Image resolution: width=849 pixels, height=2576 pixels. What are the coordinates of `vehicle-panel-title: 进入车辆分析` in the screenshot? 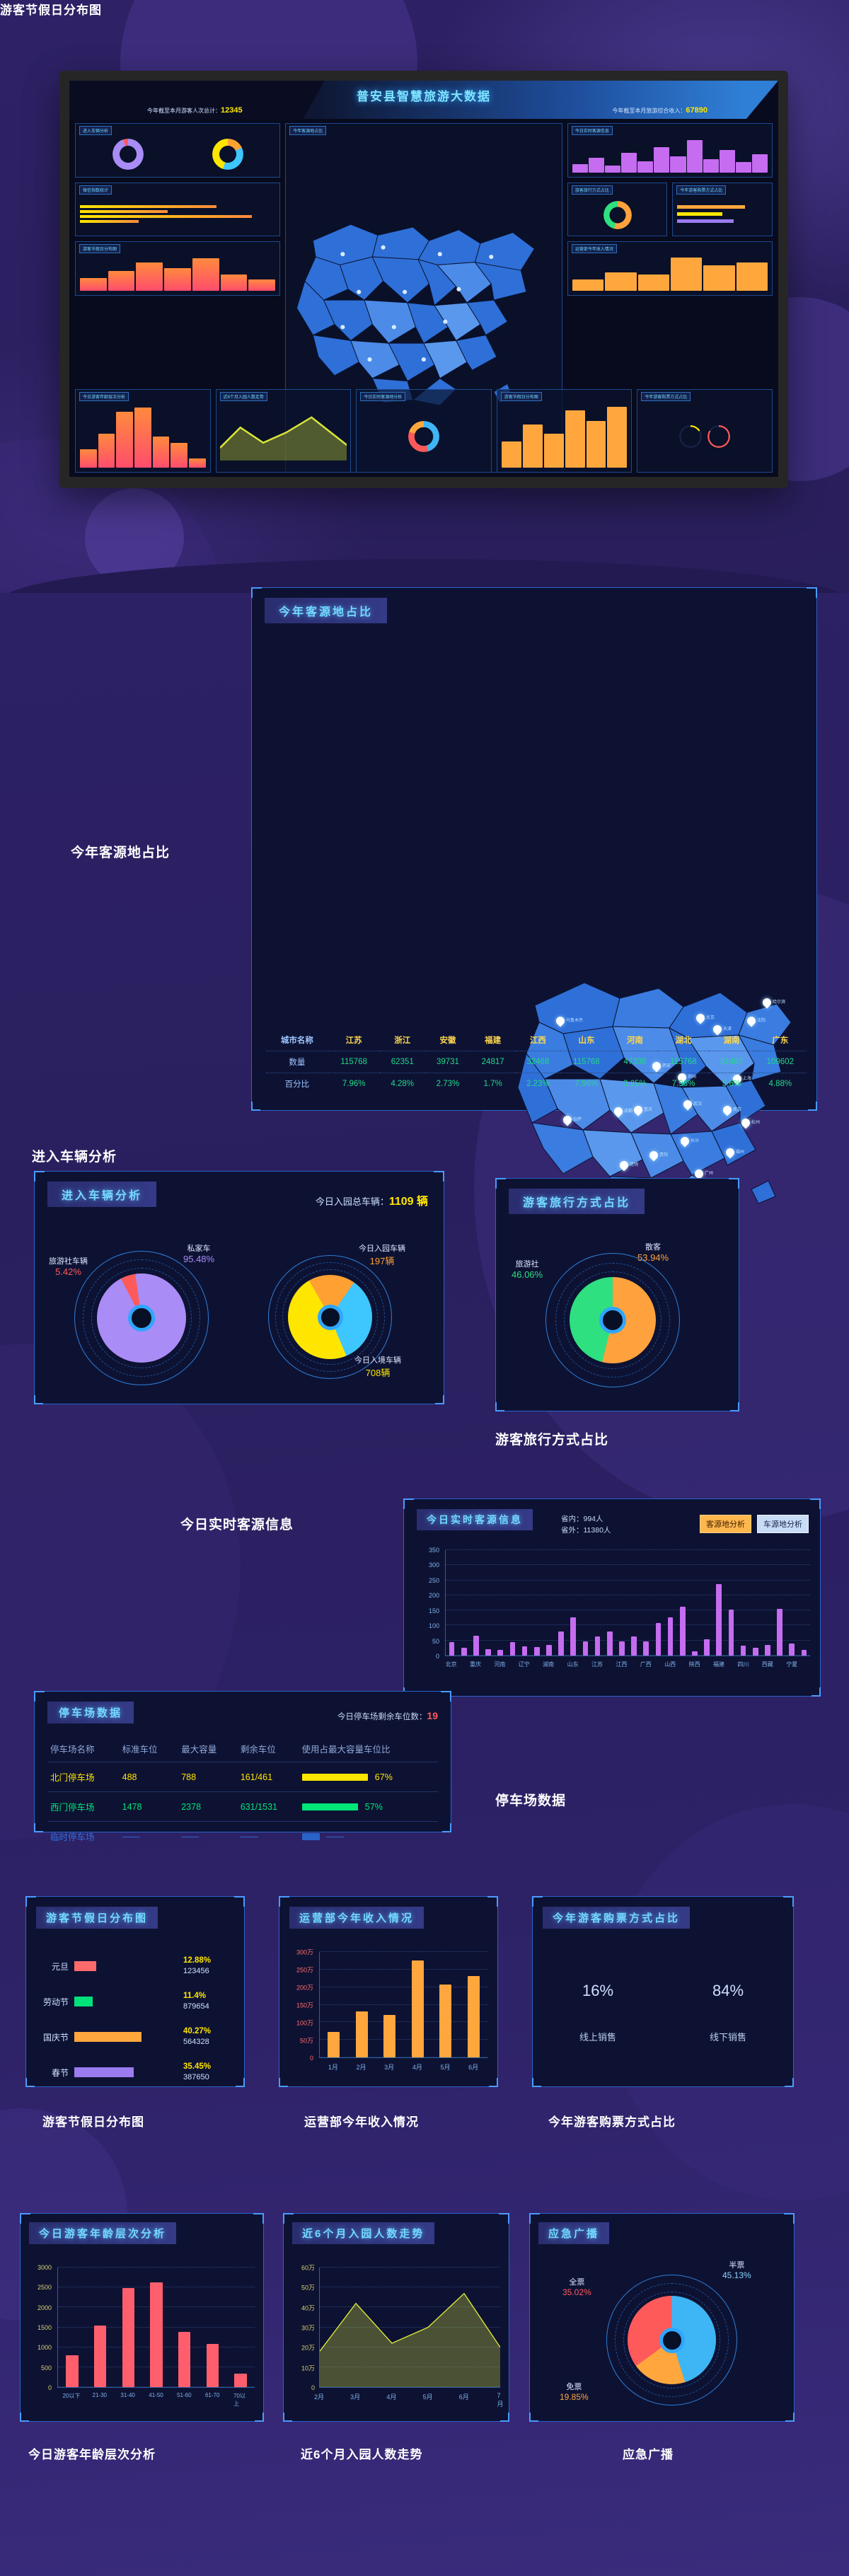 It's located at (102, 1194).